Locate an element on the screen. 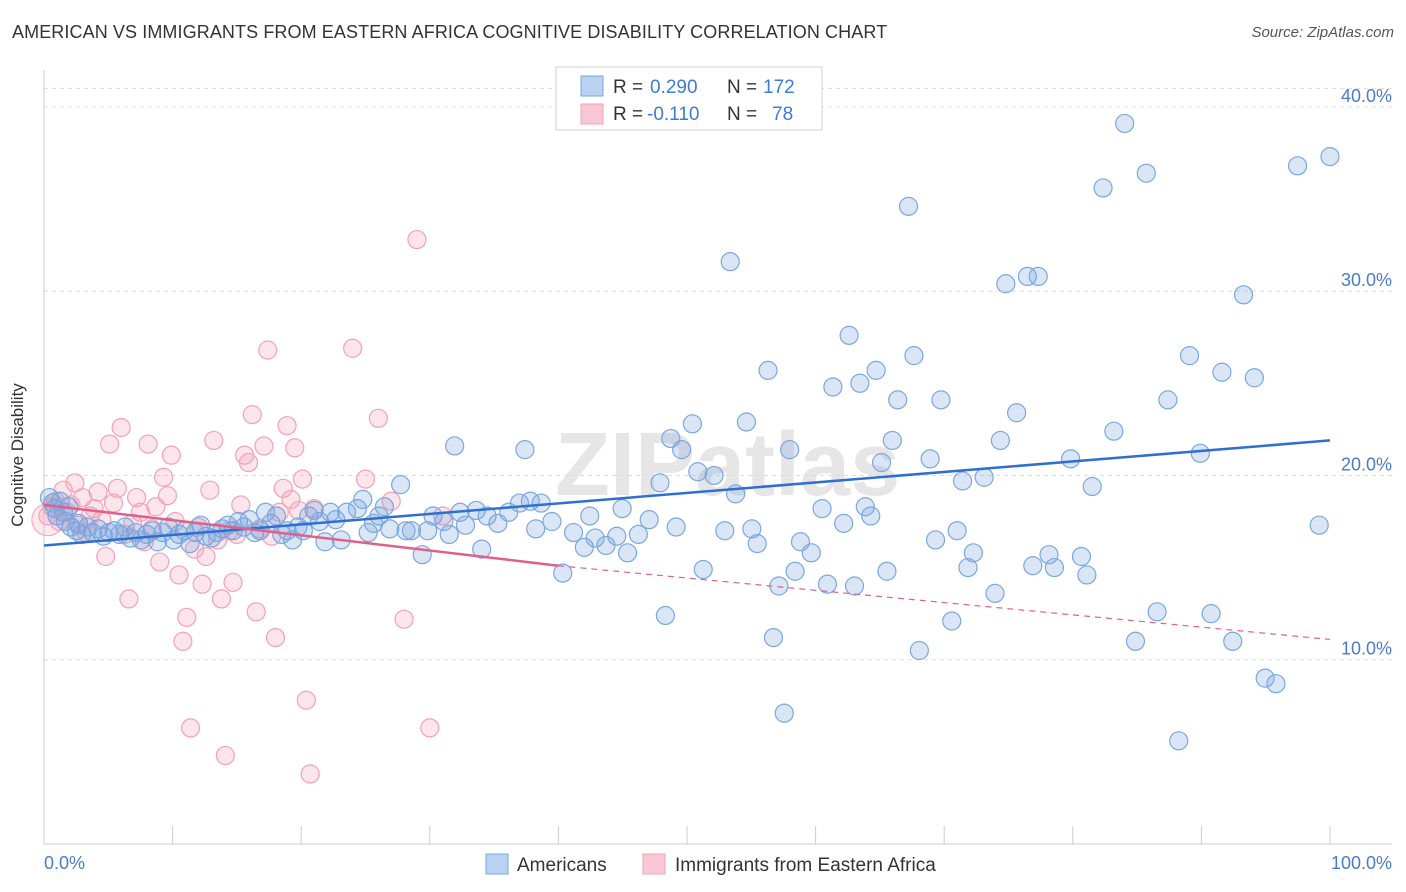  immigrants-r-value: -0.110 is located at coordinates (673, 114).